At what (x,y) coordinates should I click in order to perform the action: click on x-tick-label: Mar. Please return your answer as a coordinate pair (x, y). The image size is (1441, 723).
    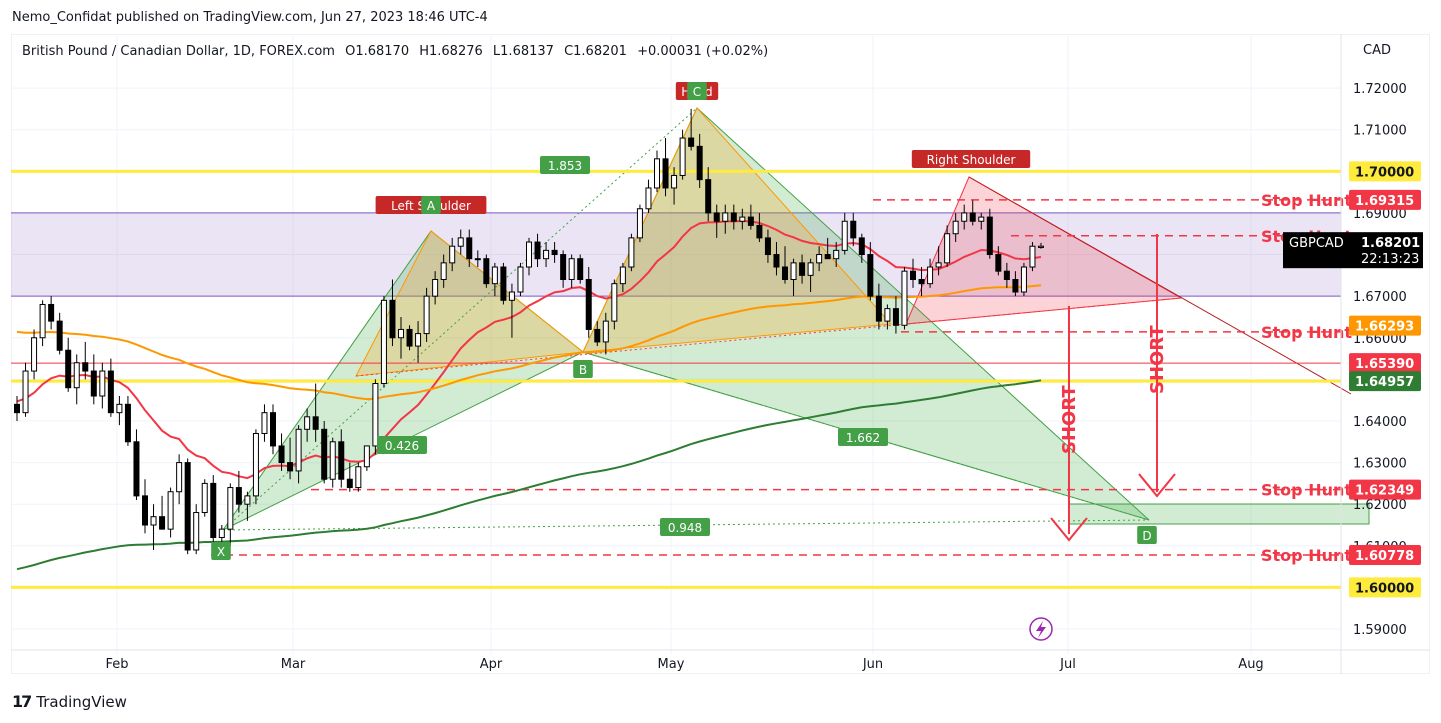
    Looking at the image, I should click on (293, 664).